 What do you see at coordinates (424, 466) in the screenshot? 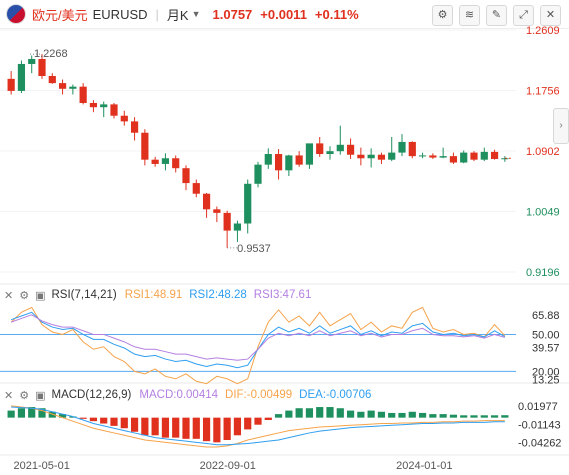
I see `x-tick-label: 2024-01-01` at bounding box center [424, 466].